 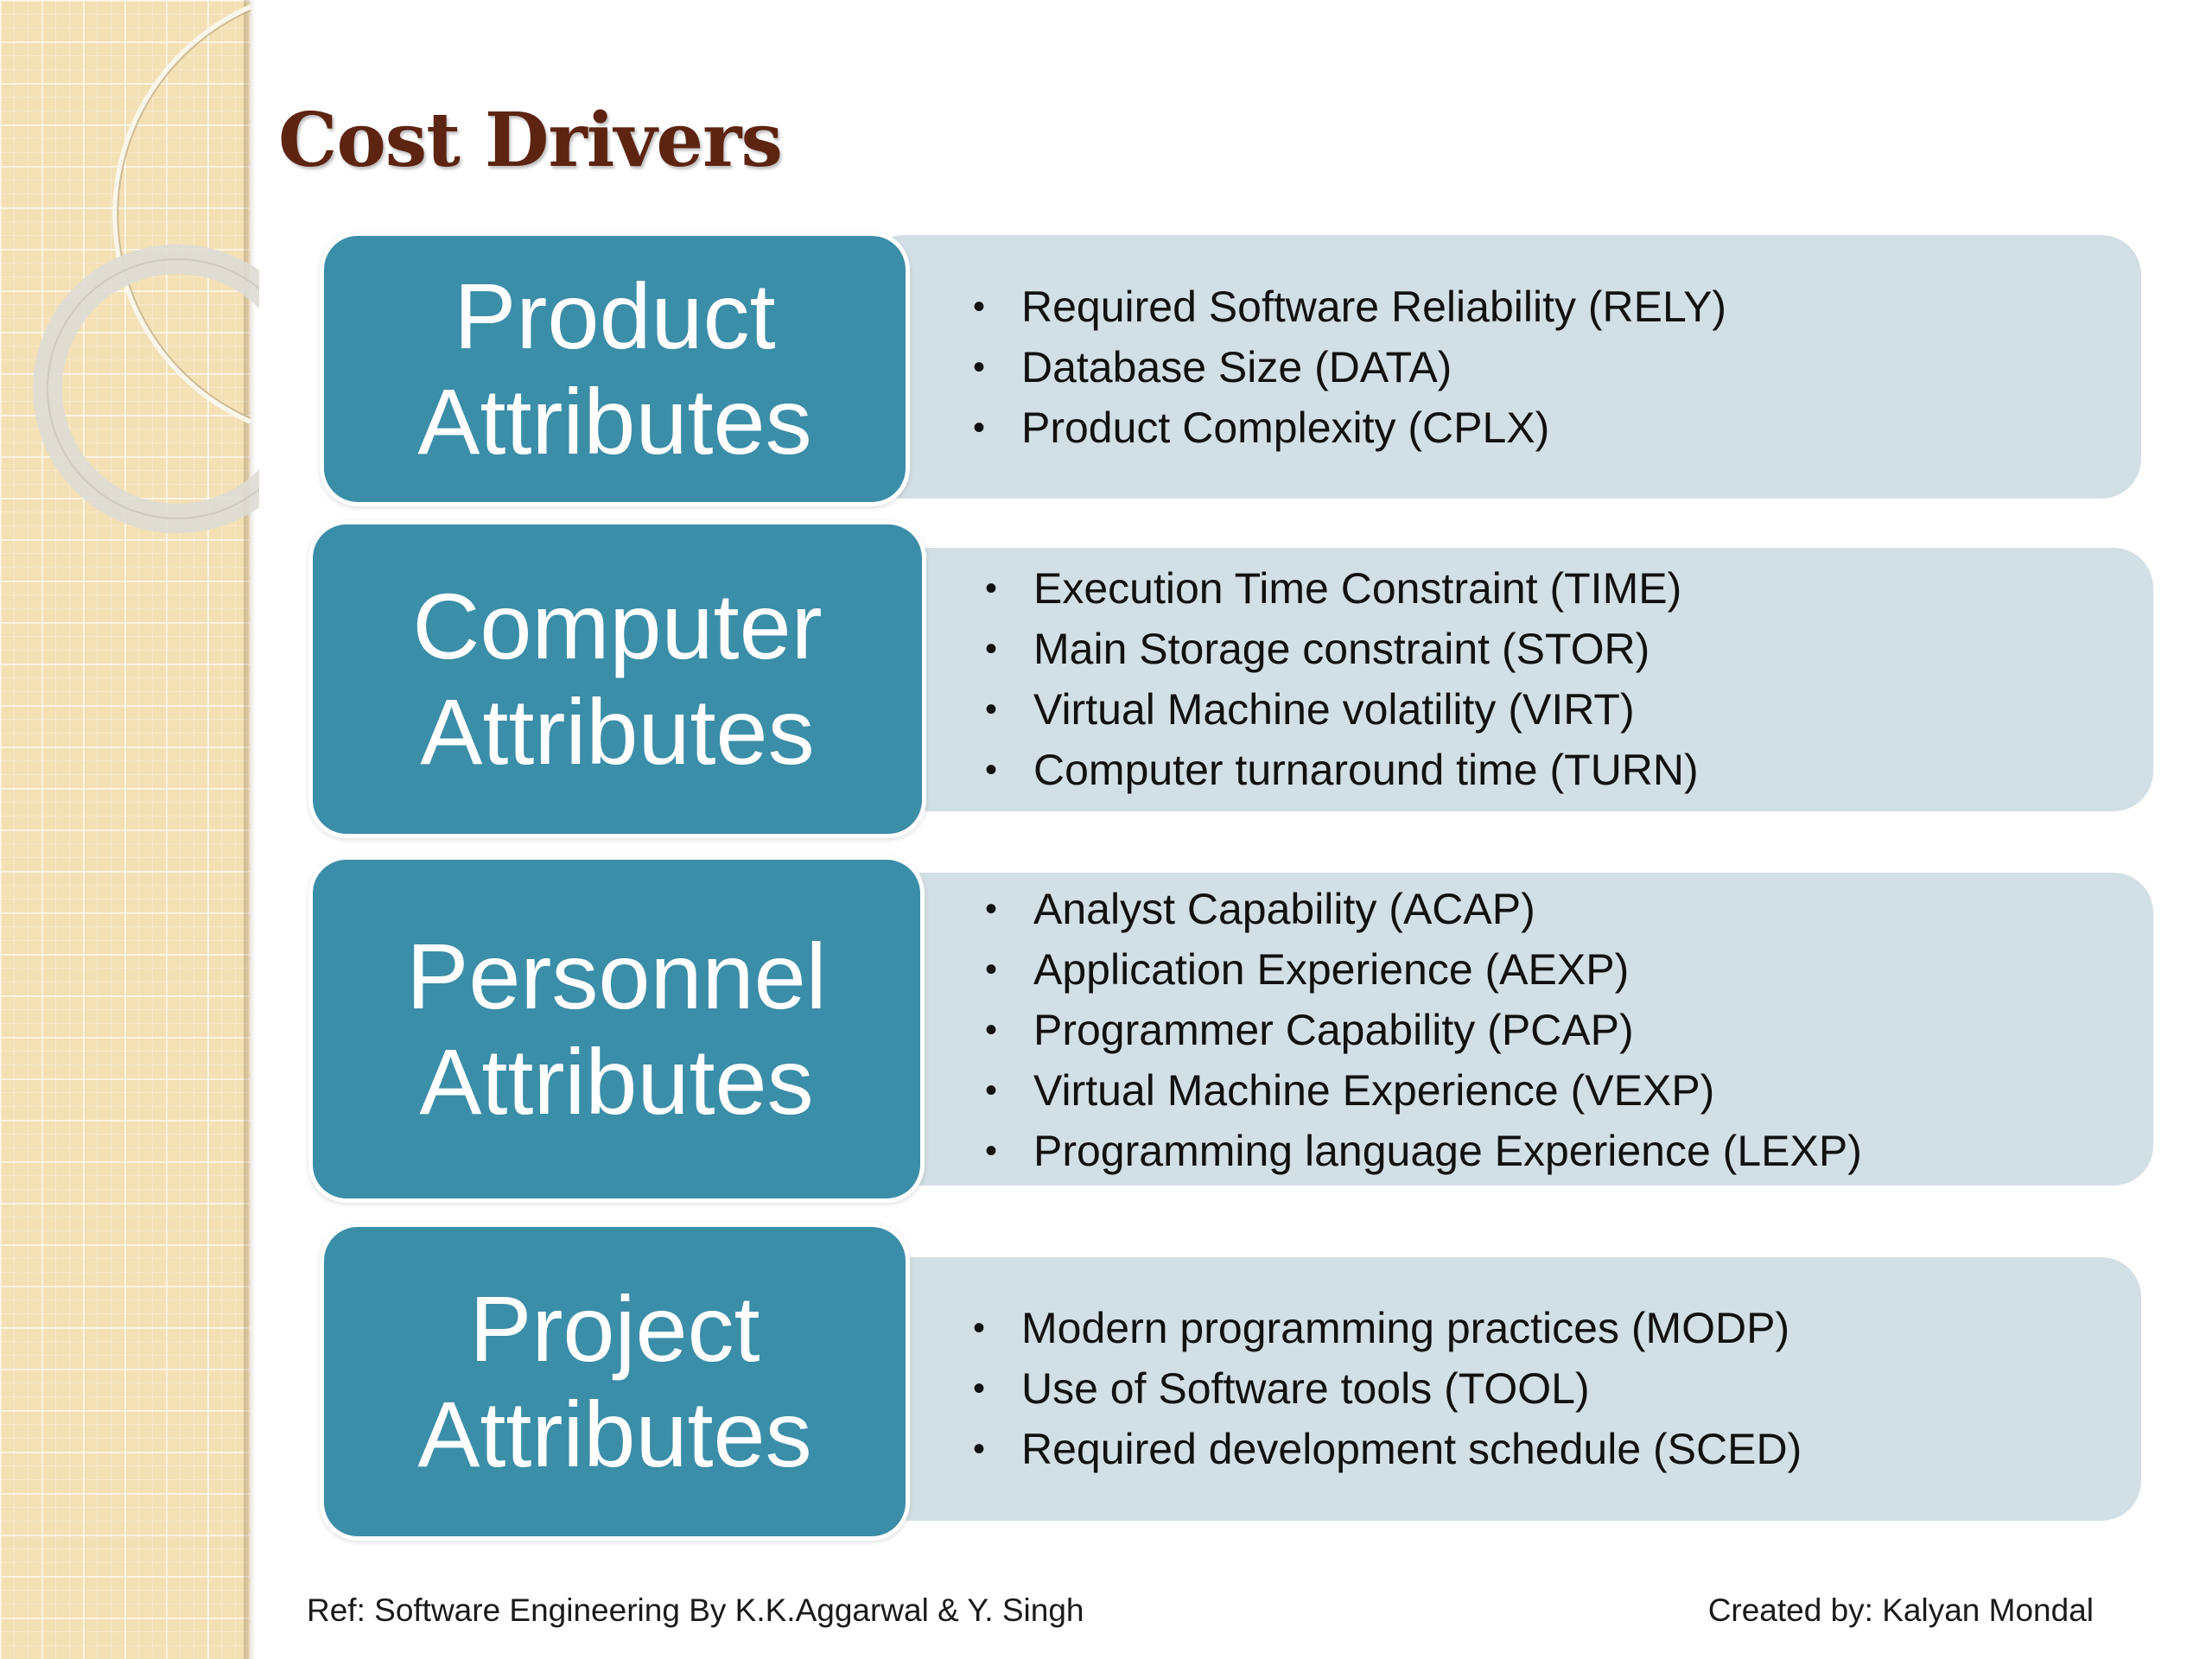 I want to click on list-item: • Database Size (DATA), so click(x=1349, y=367).